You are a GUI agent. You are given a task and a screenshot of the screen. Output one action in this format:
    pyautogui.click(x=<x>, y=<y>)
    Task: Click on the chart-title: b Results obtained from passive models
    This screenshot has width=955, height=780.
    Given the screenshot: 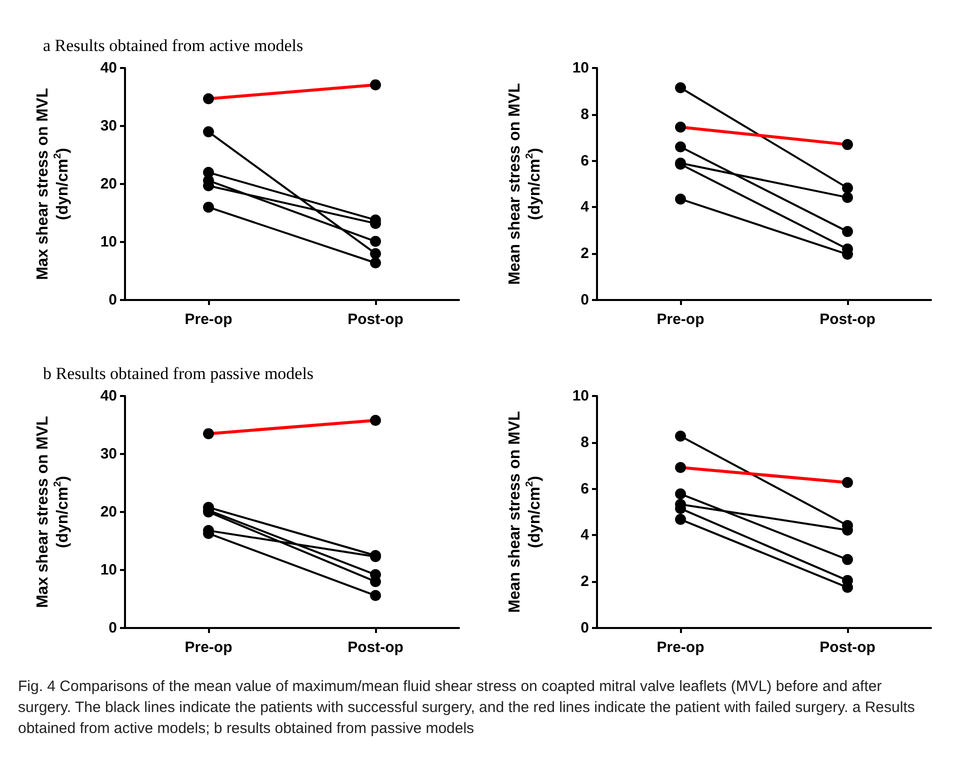 What is the action you would take?
    pyautogui.click(x=178, y=373)
    